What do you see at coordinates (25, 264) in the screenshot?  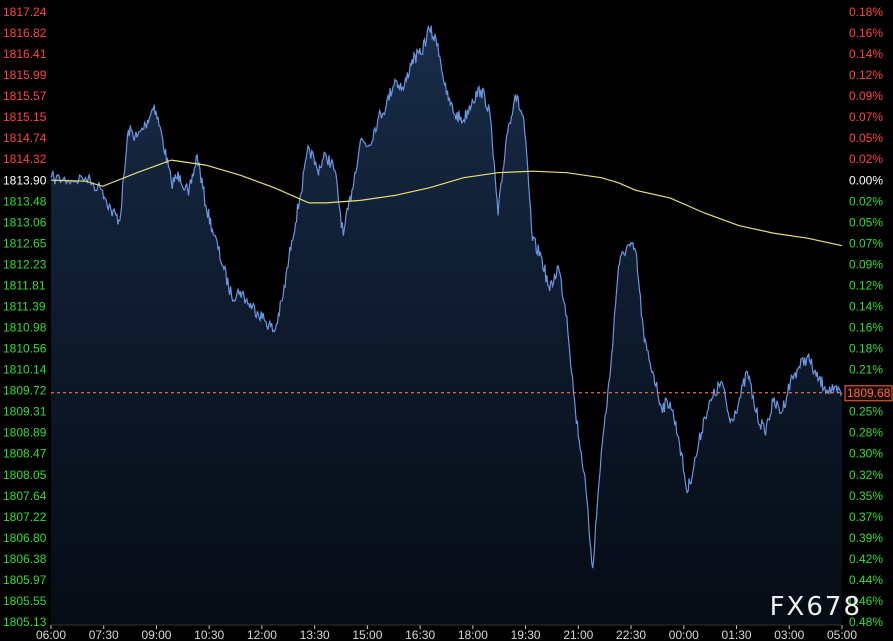 I see `y-left-tick-label: 1812.23` at bounding box center [25, 264].